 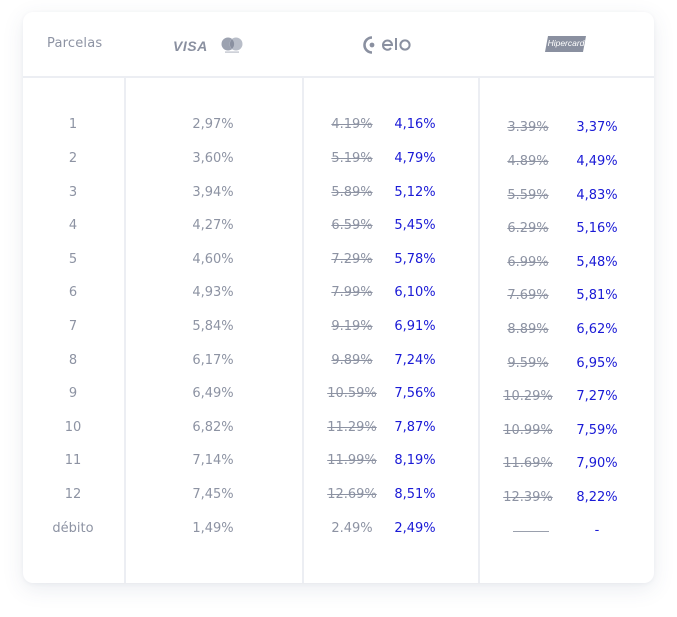 I want to click on elo-old-rate: 5.89%, so click(x=352, y=192).